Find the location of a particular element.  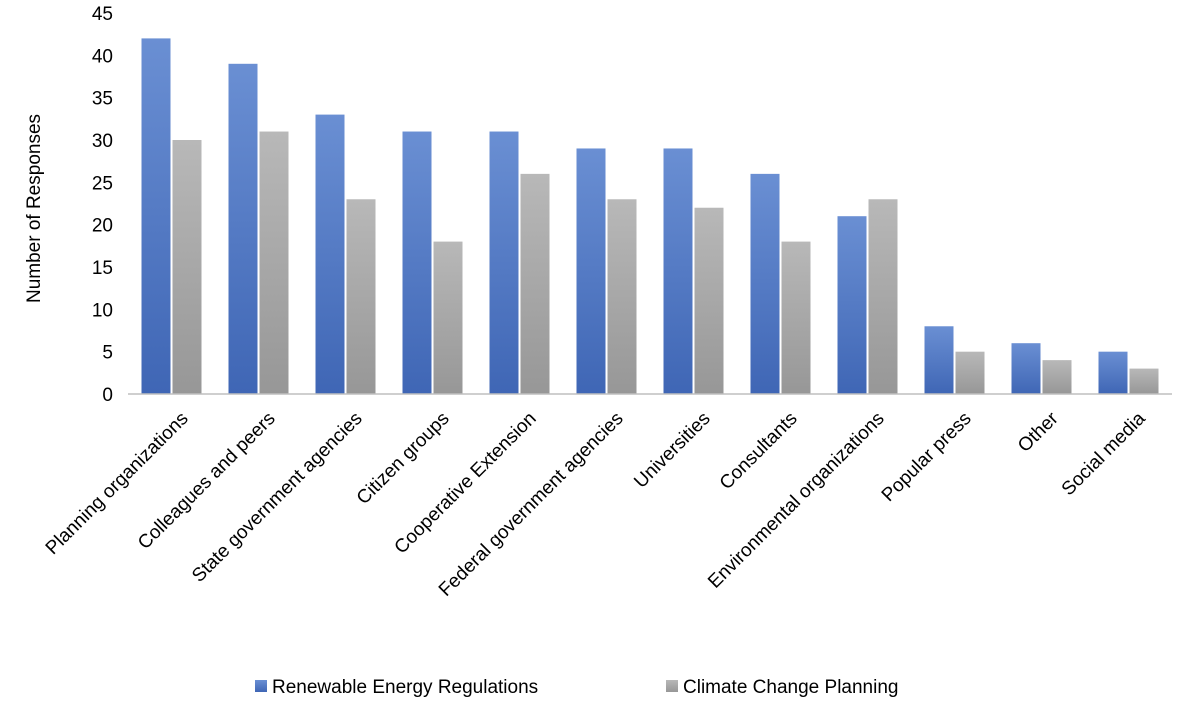

x-category-label: Other is located at coordinates (1038, 432).